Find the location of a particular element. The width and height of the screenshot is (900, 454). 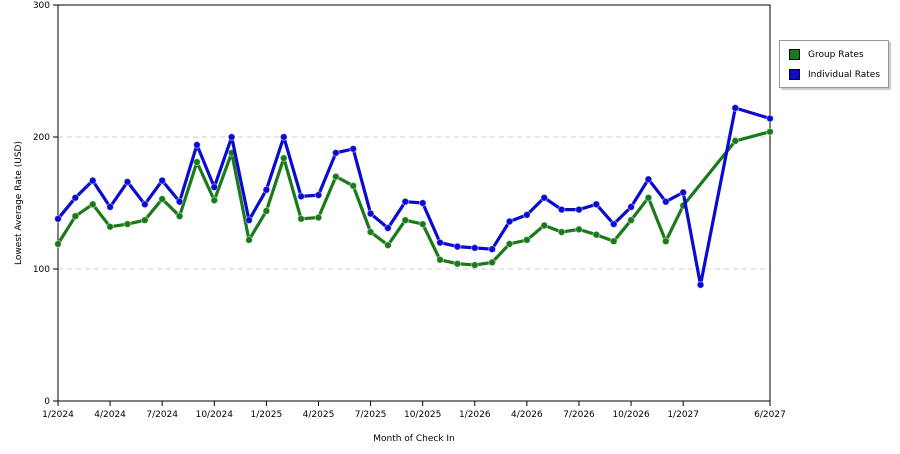

x-tick-label-1-2025: 1/2025 is located at coordinates (267, 415).